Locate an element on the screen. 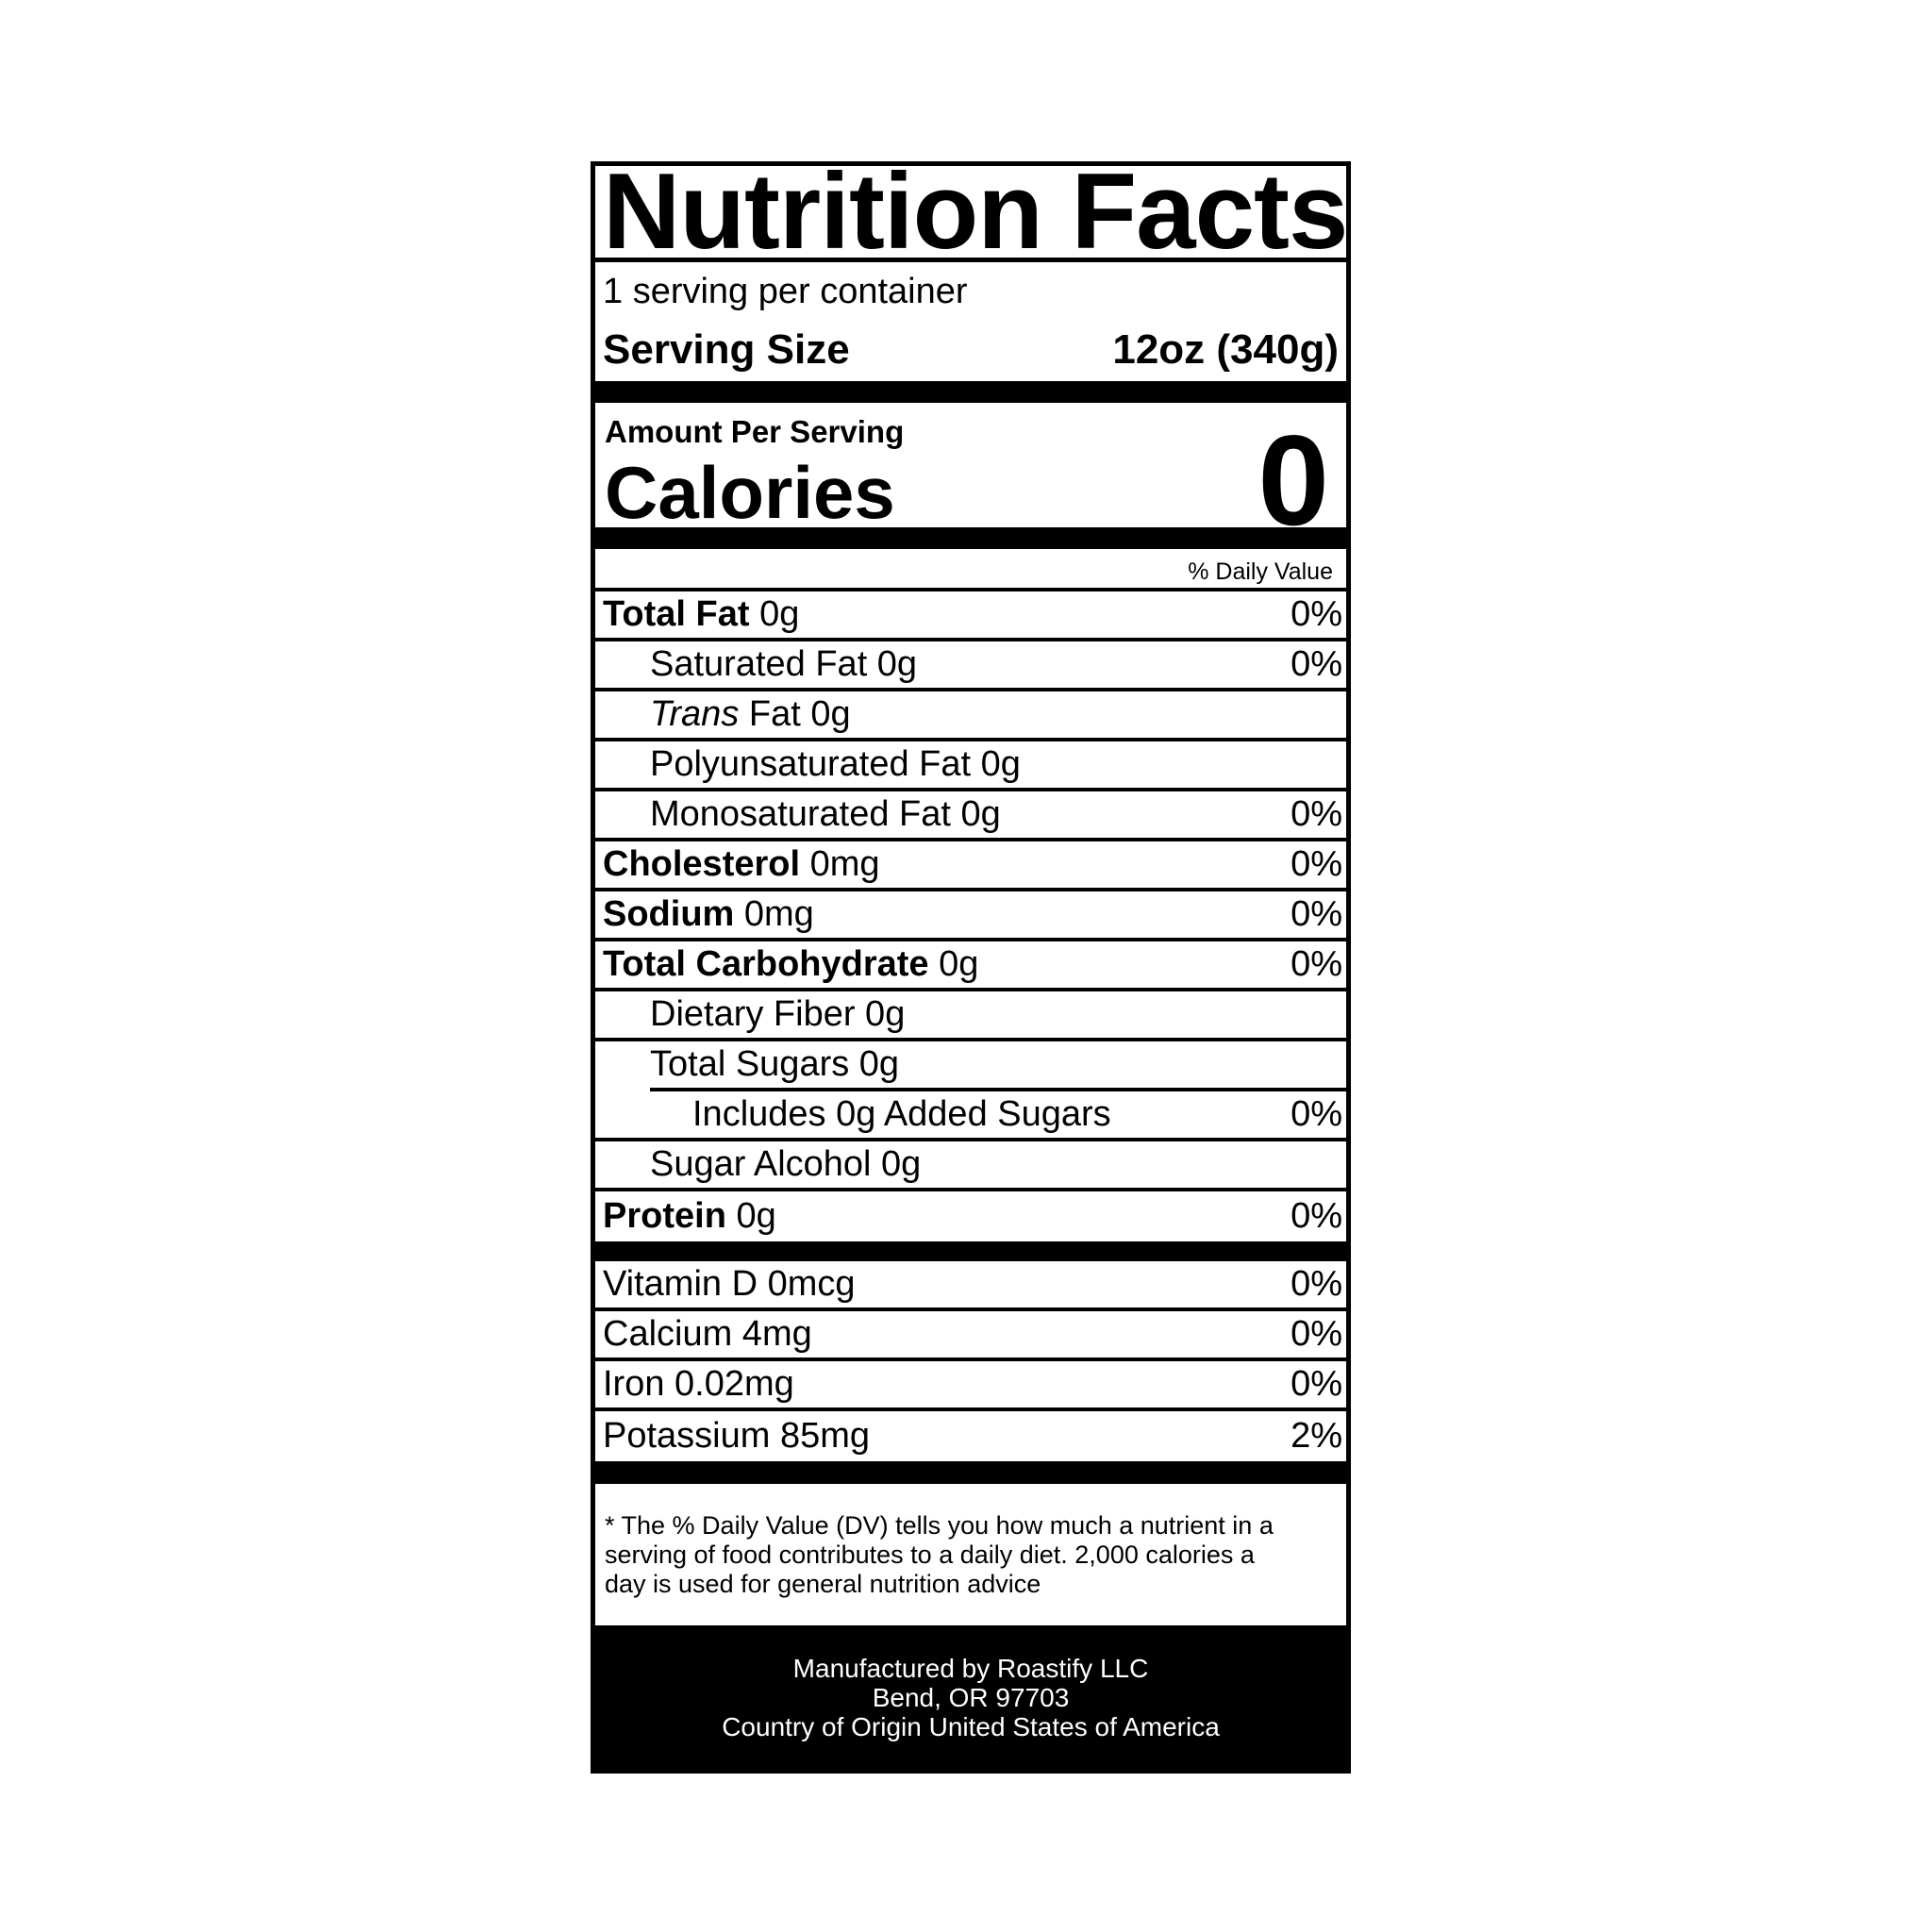  calories-value: 0 is located at coordinates (1293, 480).